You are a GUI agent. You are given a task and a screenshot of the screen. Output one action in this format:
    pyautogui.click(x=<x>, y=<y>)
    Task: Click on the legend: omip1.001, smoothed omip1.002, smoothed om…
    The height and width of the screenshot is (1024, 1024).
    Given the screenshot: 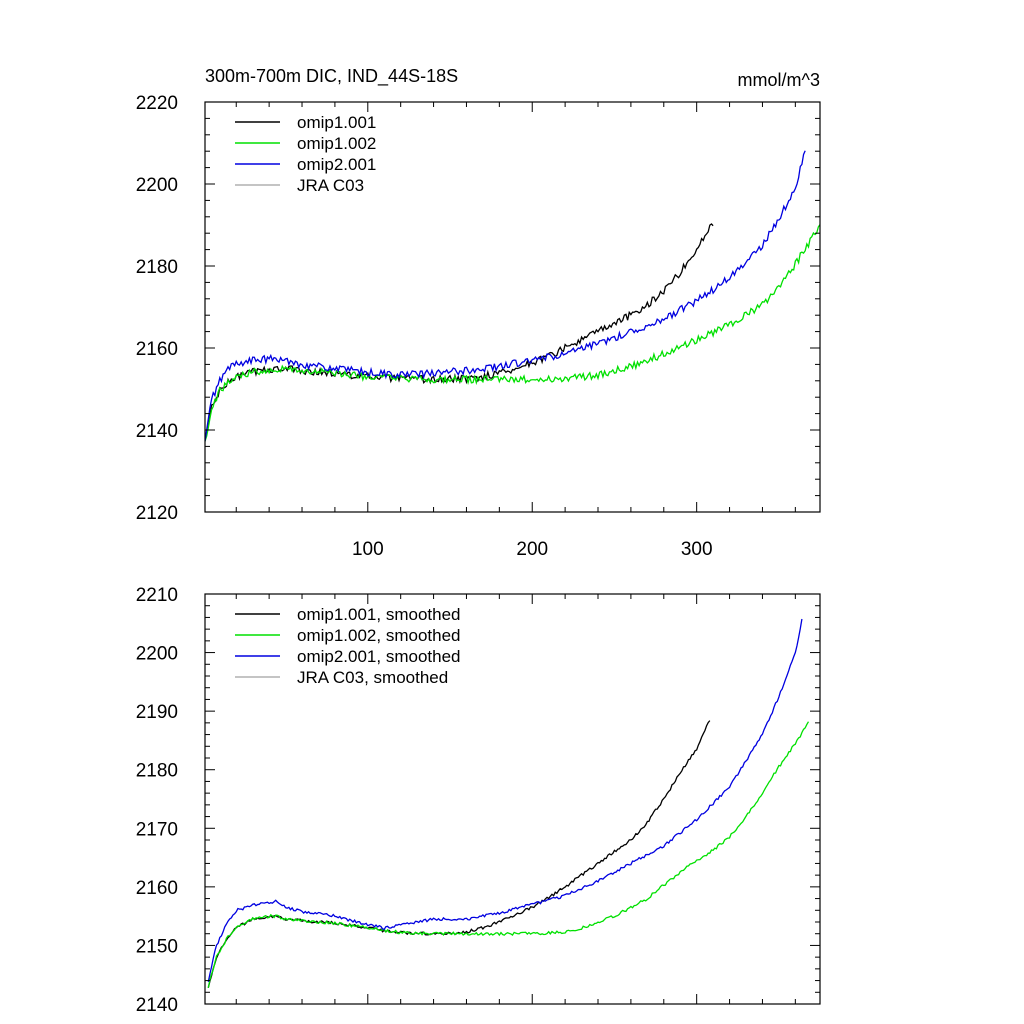 What is the action you would take?
    pyautogui.click(x=348, y=646)
    